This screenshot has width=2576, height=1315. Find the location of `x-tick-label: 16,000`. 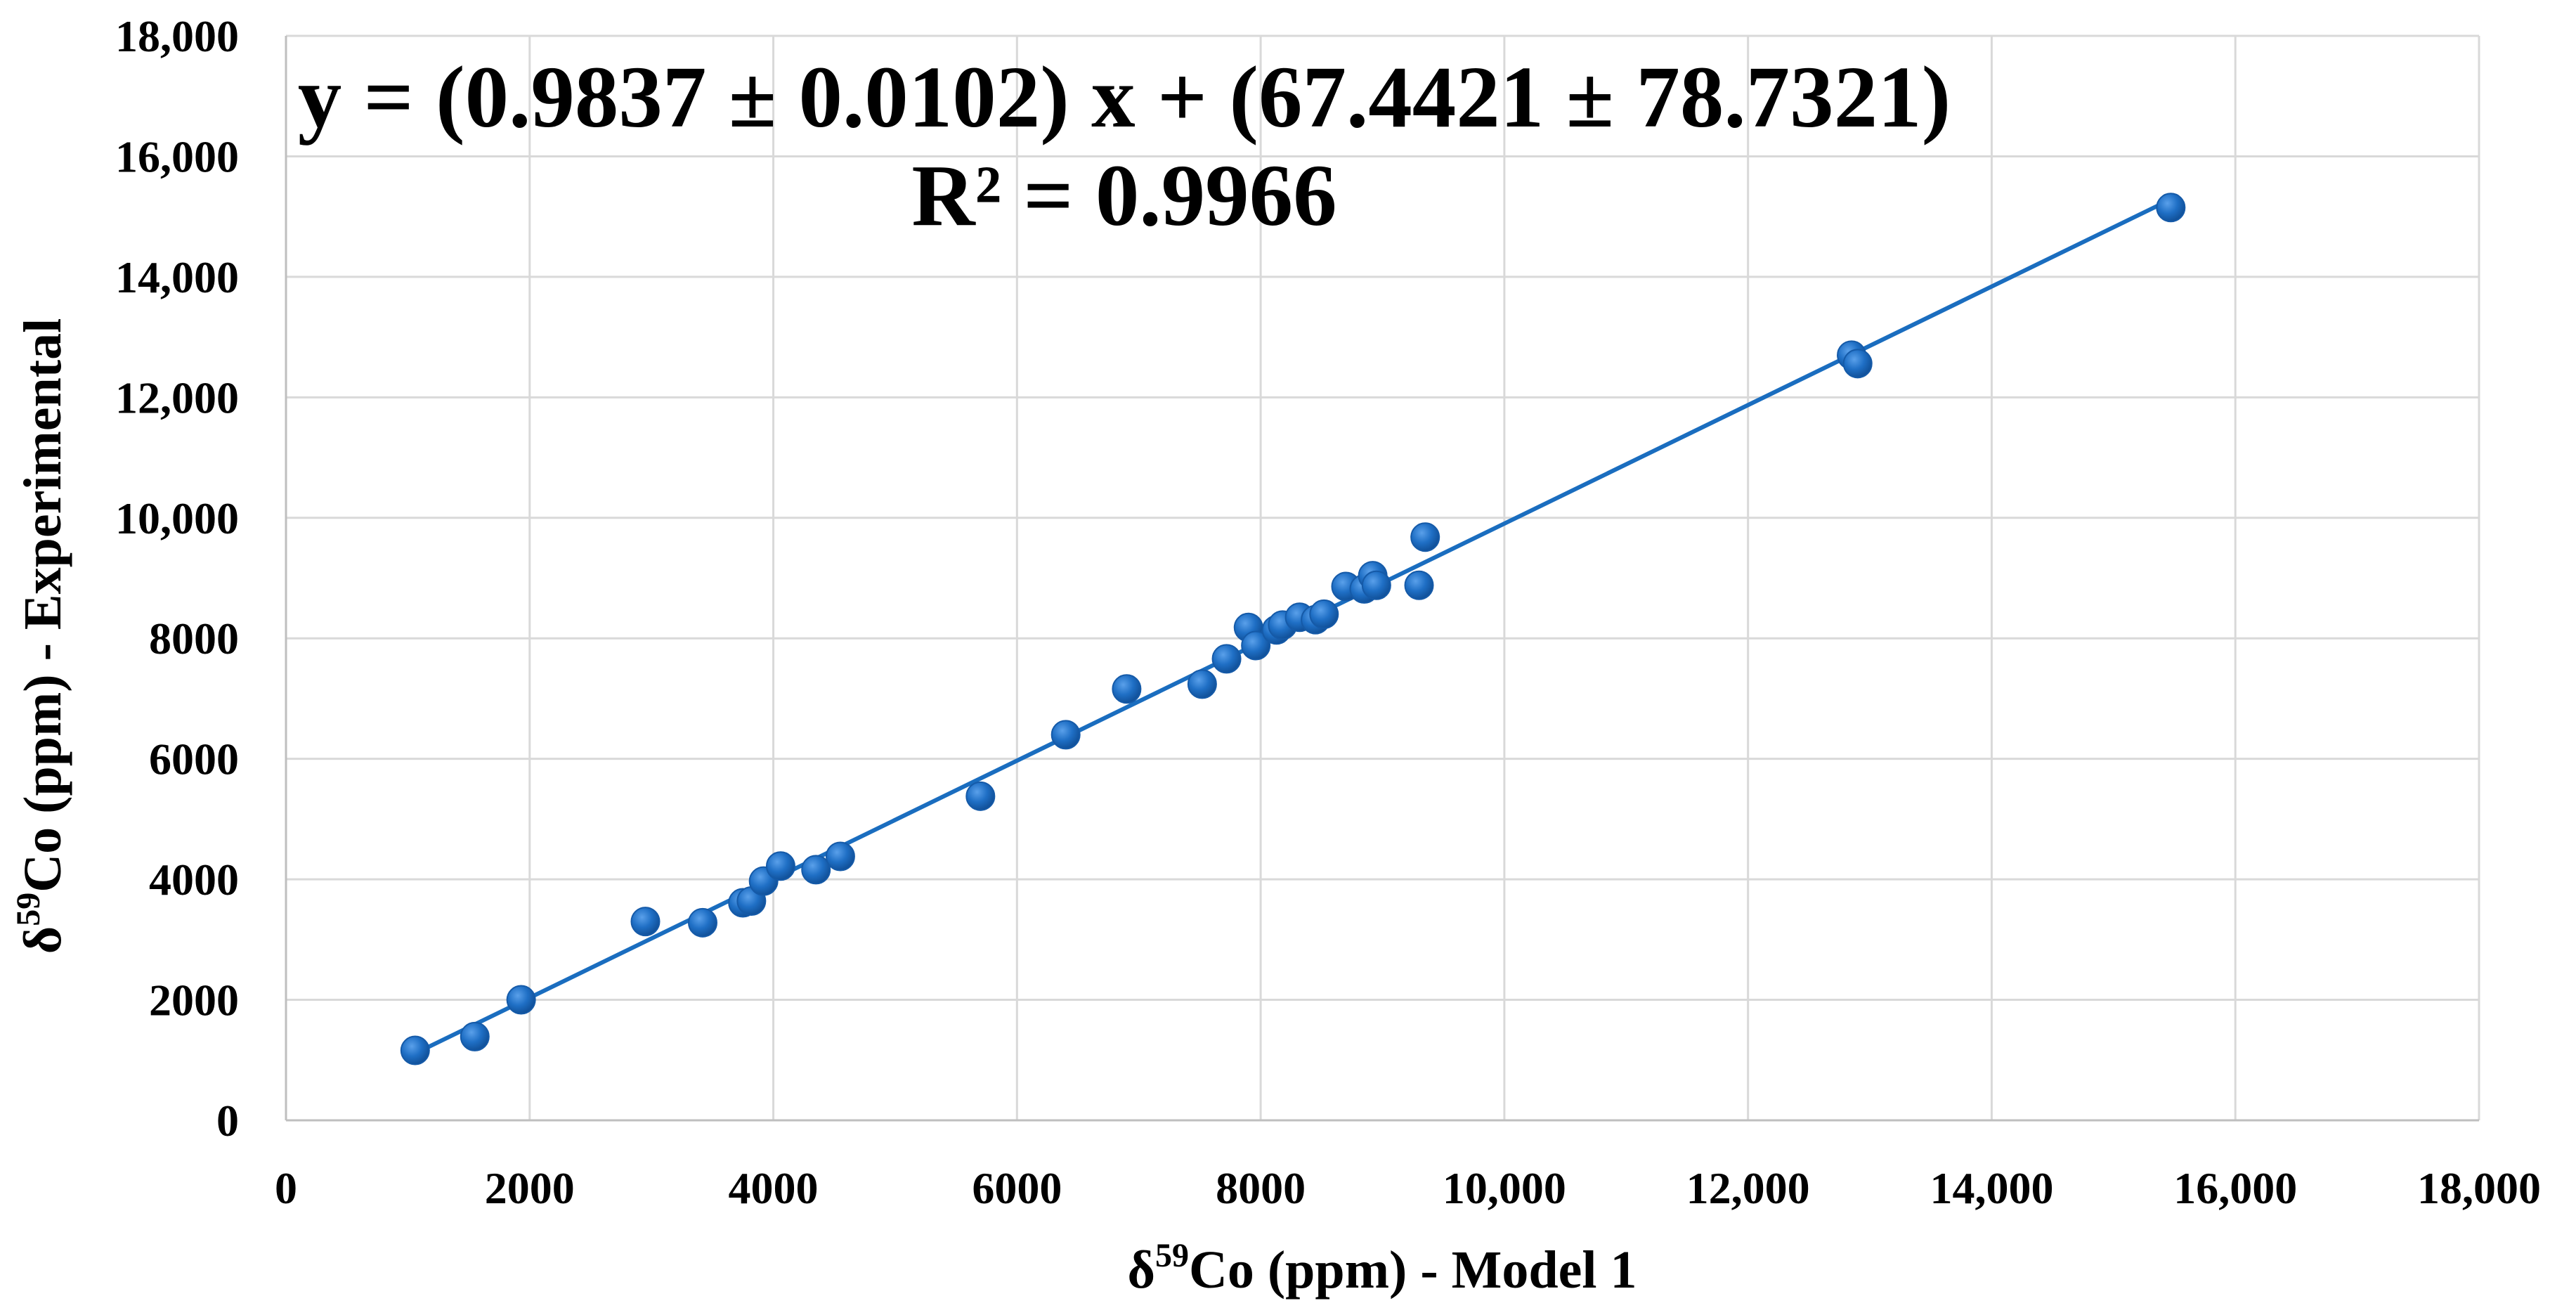

x-tick-label: 16,000 is located at coordinates (2235, 1188).